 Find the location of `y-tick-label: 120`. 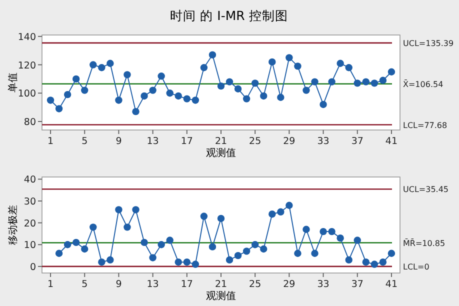

y-tick-label: 120 is located at coordinates (27, 66).